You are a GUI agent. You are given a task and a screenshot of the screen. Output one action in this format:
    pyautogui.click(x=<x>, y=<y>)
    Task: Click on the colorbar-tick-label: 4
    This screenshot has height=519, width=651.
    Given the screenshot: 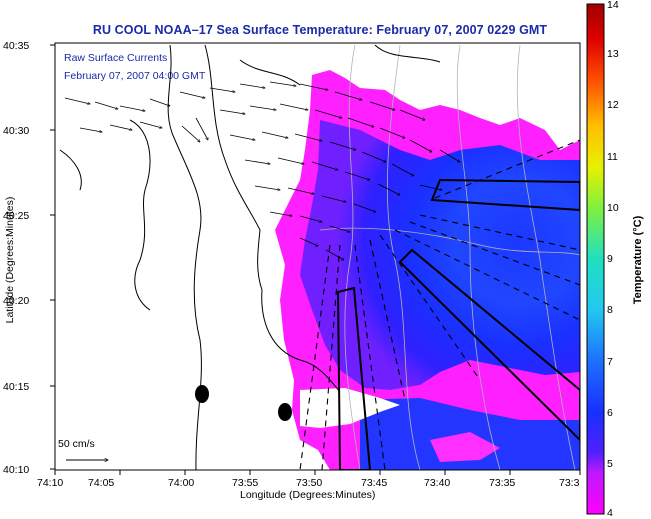 What is the action you would take?
    pyautogui.click(x=610, y=513)
    